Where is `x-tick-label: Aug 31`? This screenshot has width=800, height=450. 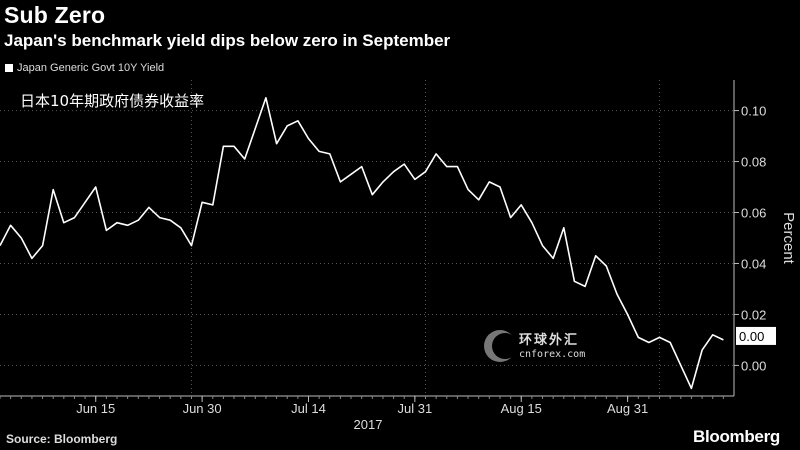
x-tick-label: Aug 31 is located at coordinates (627, 408).